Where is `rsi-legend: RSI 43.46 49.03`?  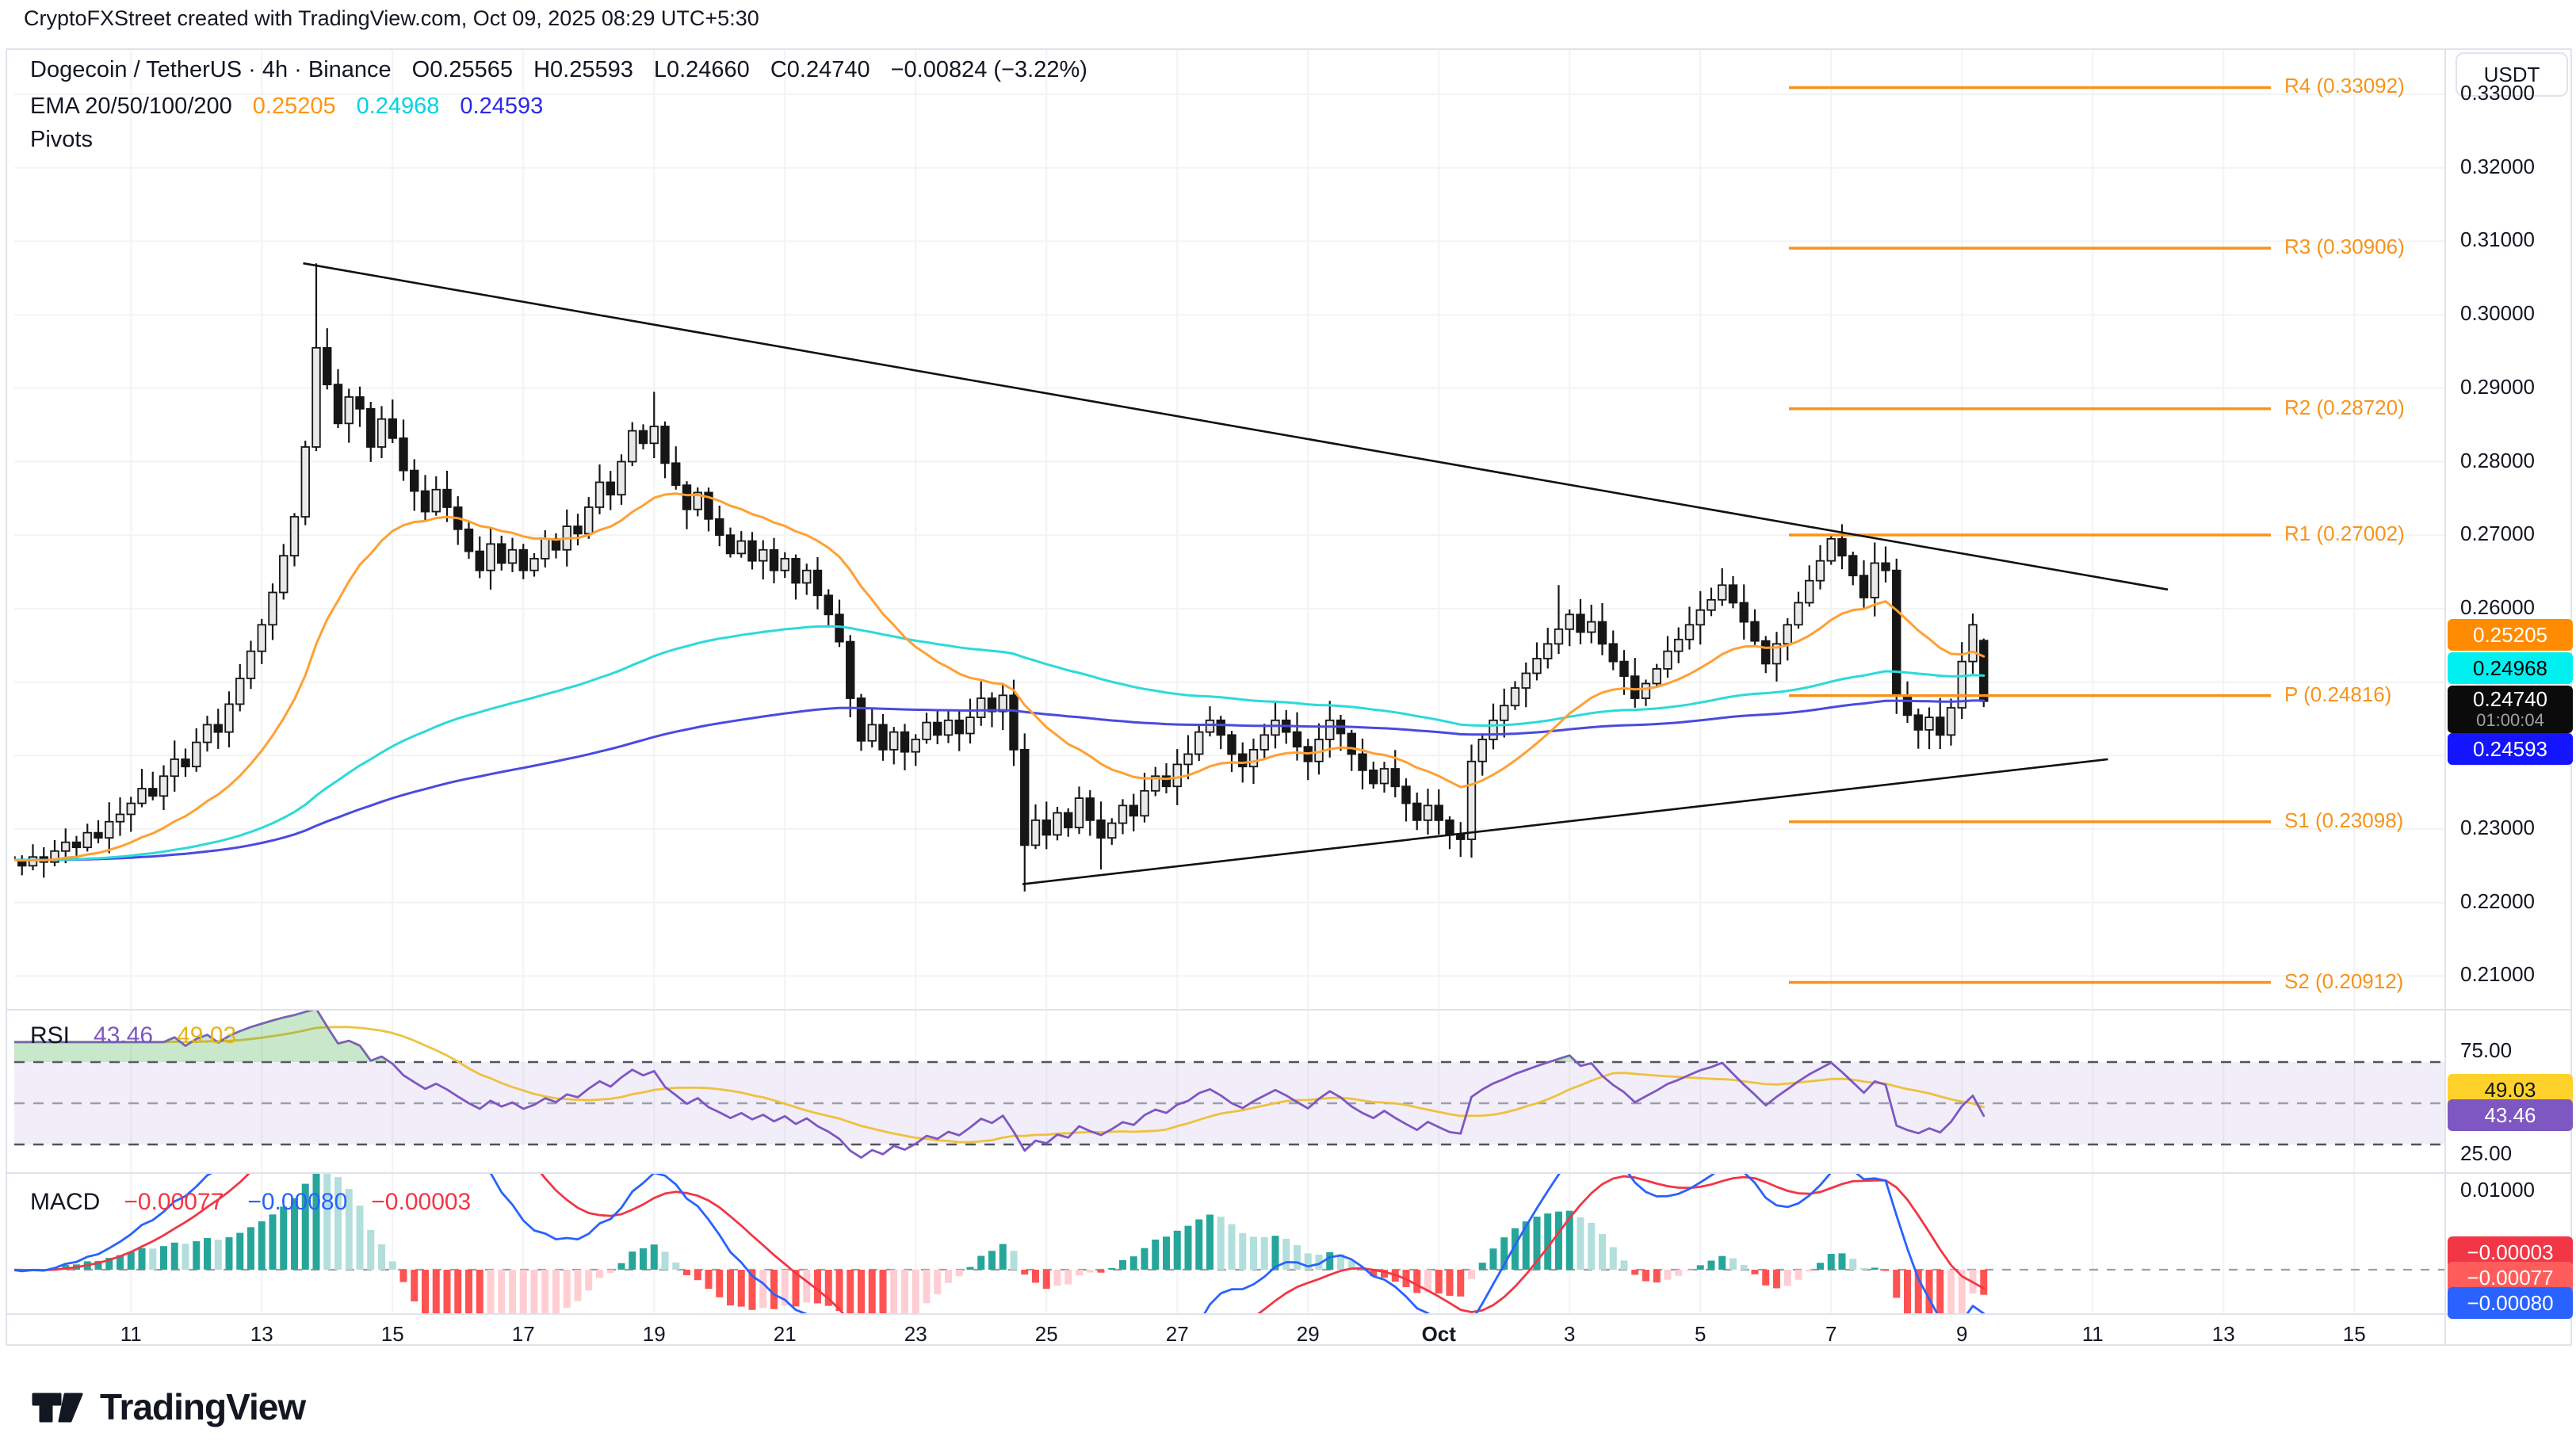
rsi-legend: RSI 43.46 49.03 is located at coordinates (133, 1036).